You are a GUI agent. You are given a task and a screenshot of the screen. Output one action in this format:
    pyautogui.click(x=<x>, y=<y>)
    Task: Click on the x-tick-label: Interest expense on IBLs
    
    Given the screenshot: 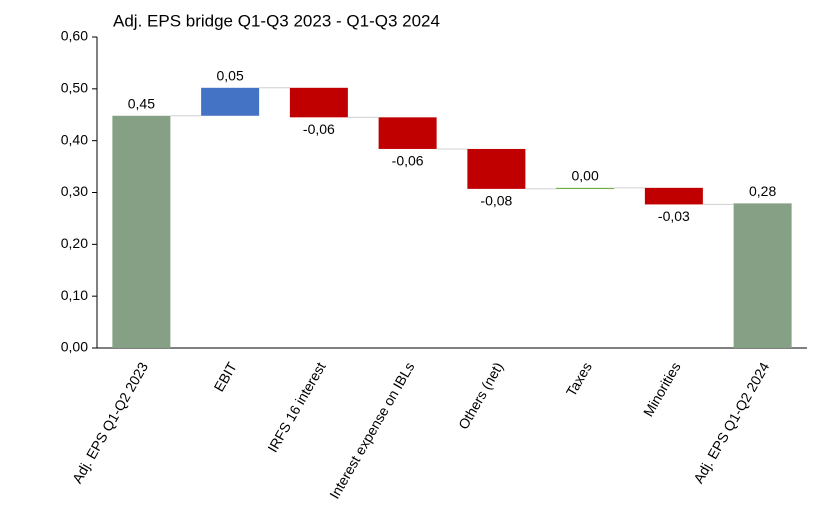 What is the action you would take?
    pyautogui.click(x=371, y=430)
    